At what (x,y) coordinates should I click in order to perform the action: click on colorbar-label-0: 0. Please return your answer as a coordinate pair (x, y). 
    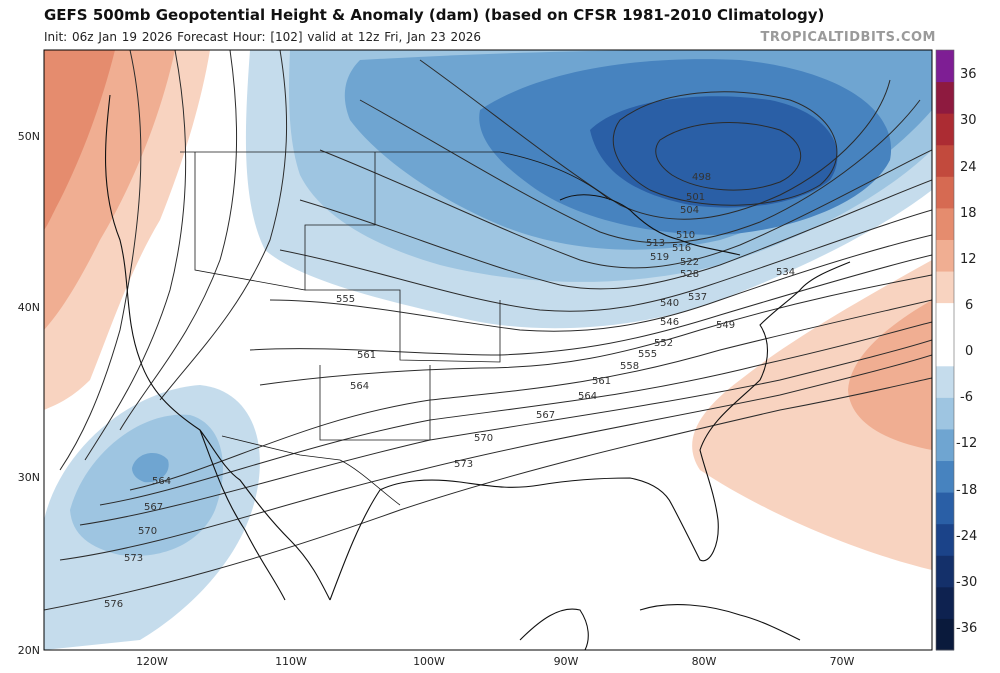
    Looking at the image, I should click on (969, 351).